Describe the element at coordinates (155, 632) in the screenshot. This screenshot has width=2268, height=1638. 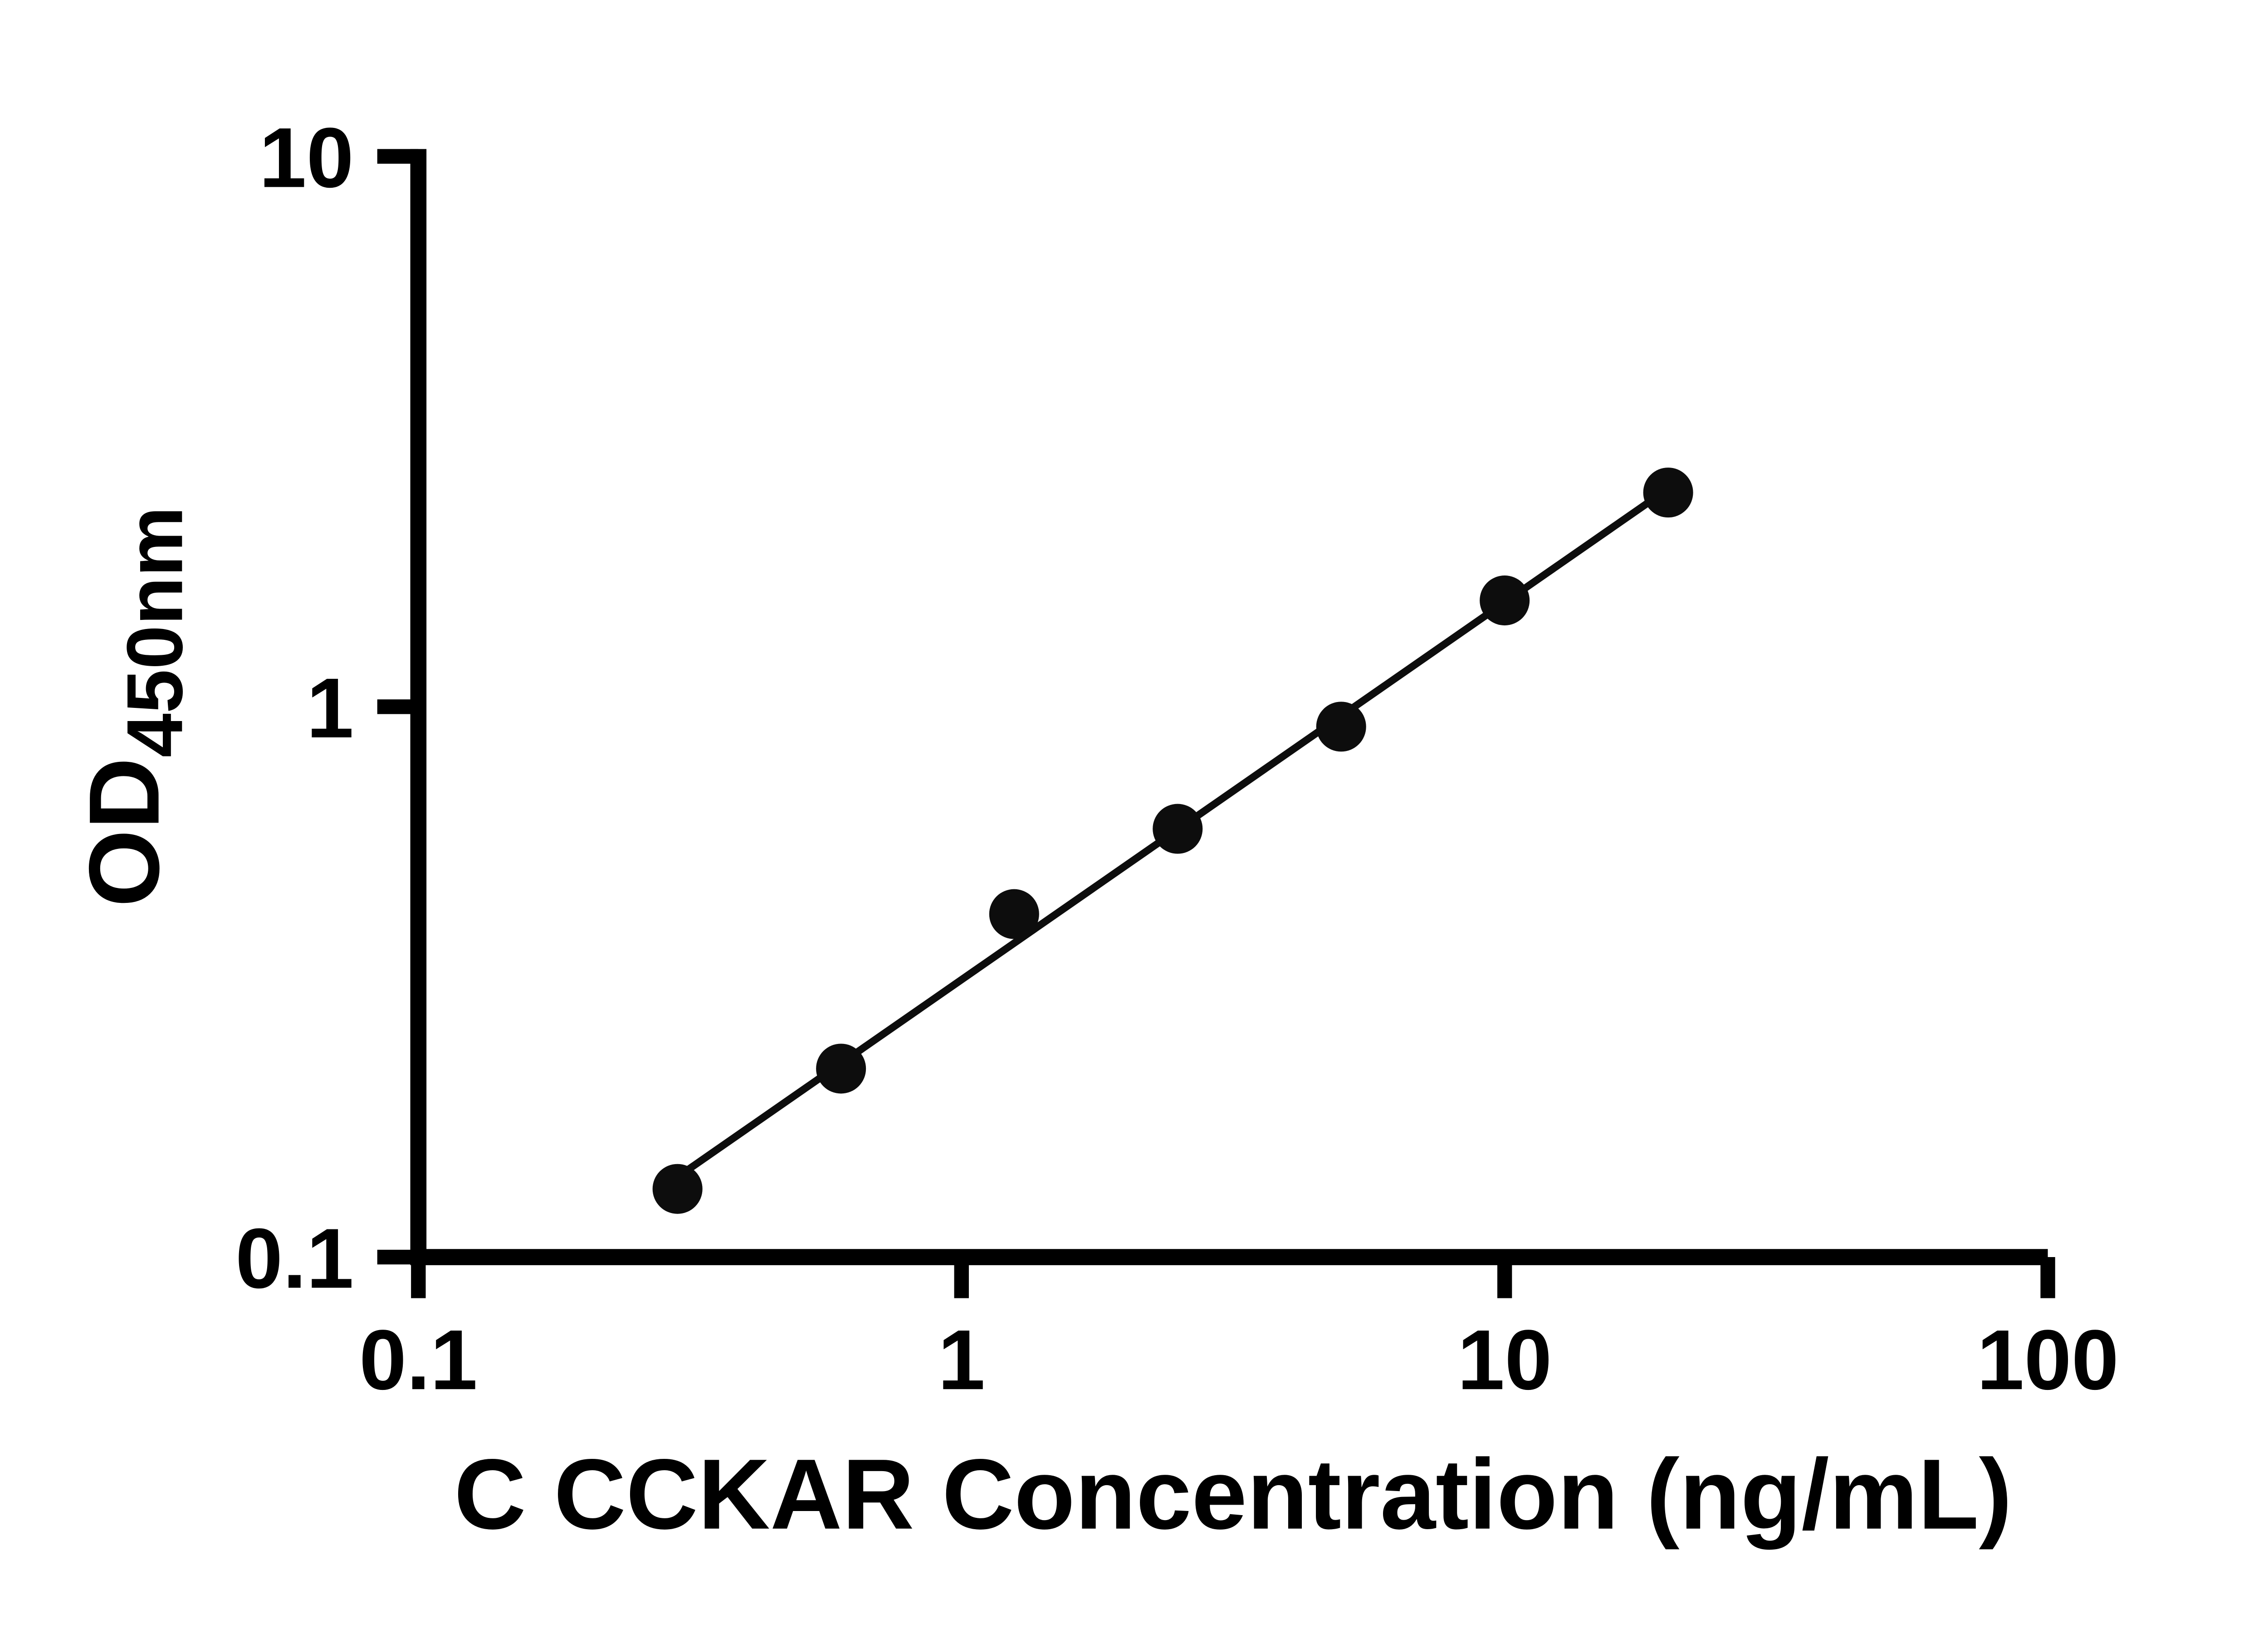
I see `y-axis-title-subscript: 450nm` at that location.